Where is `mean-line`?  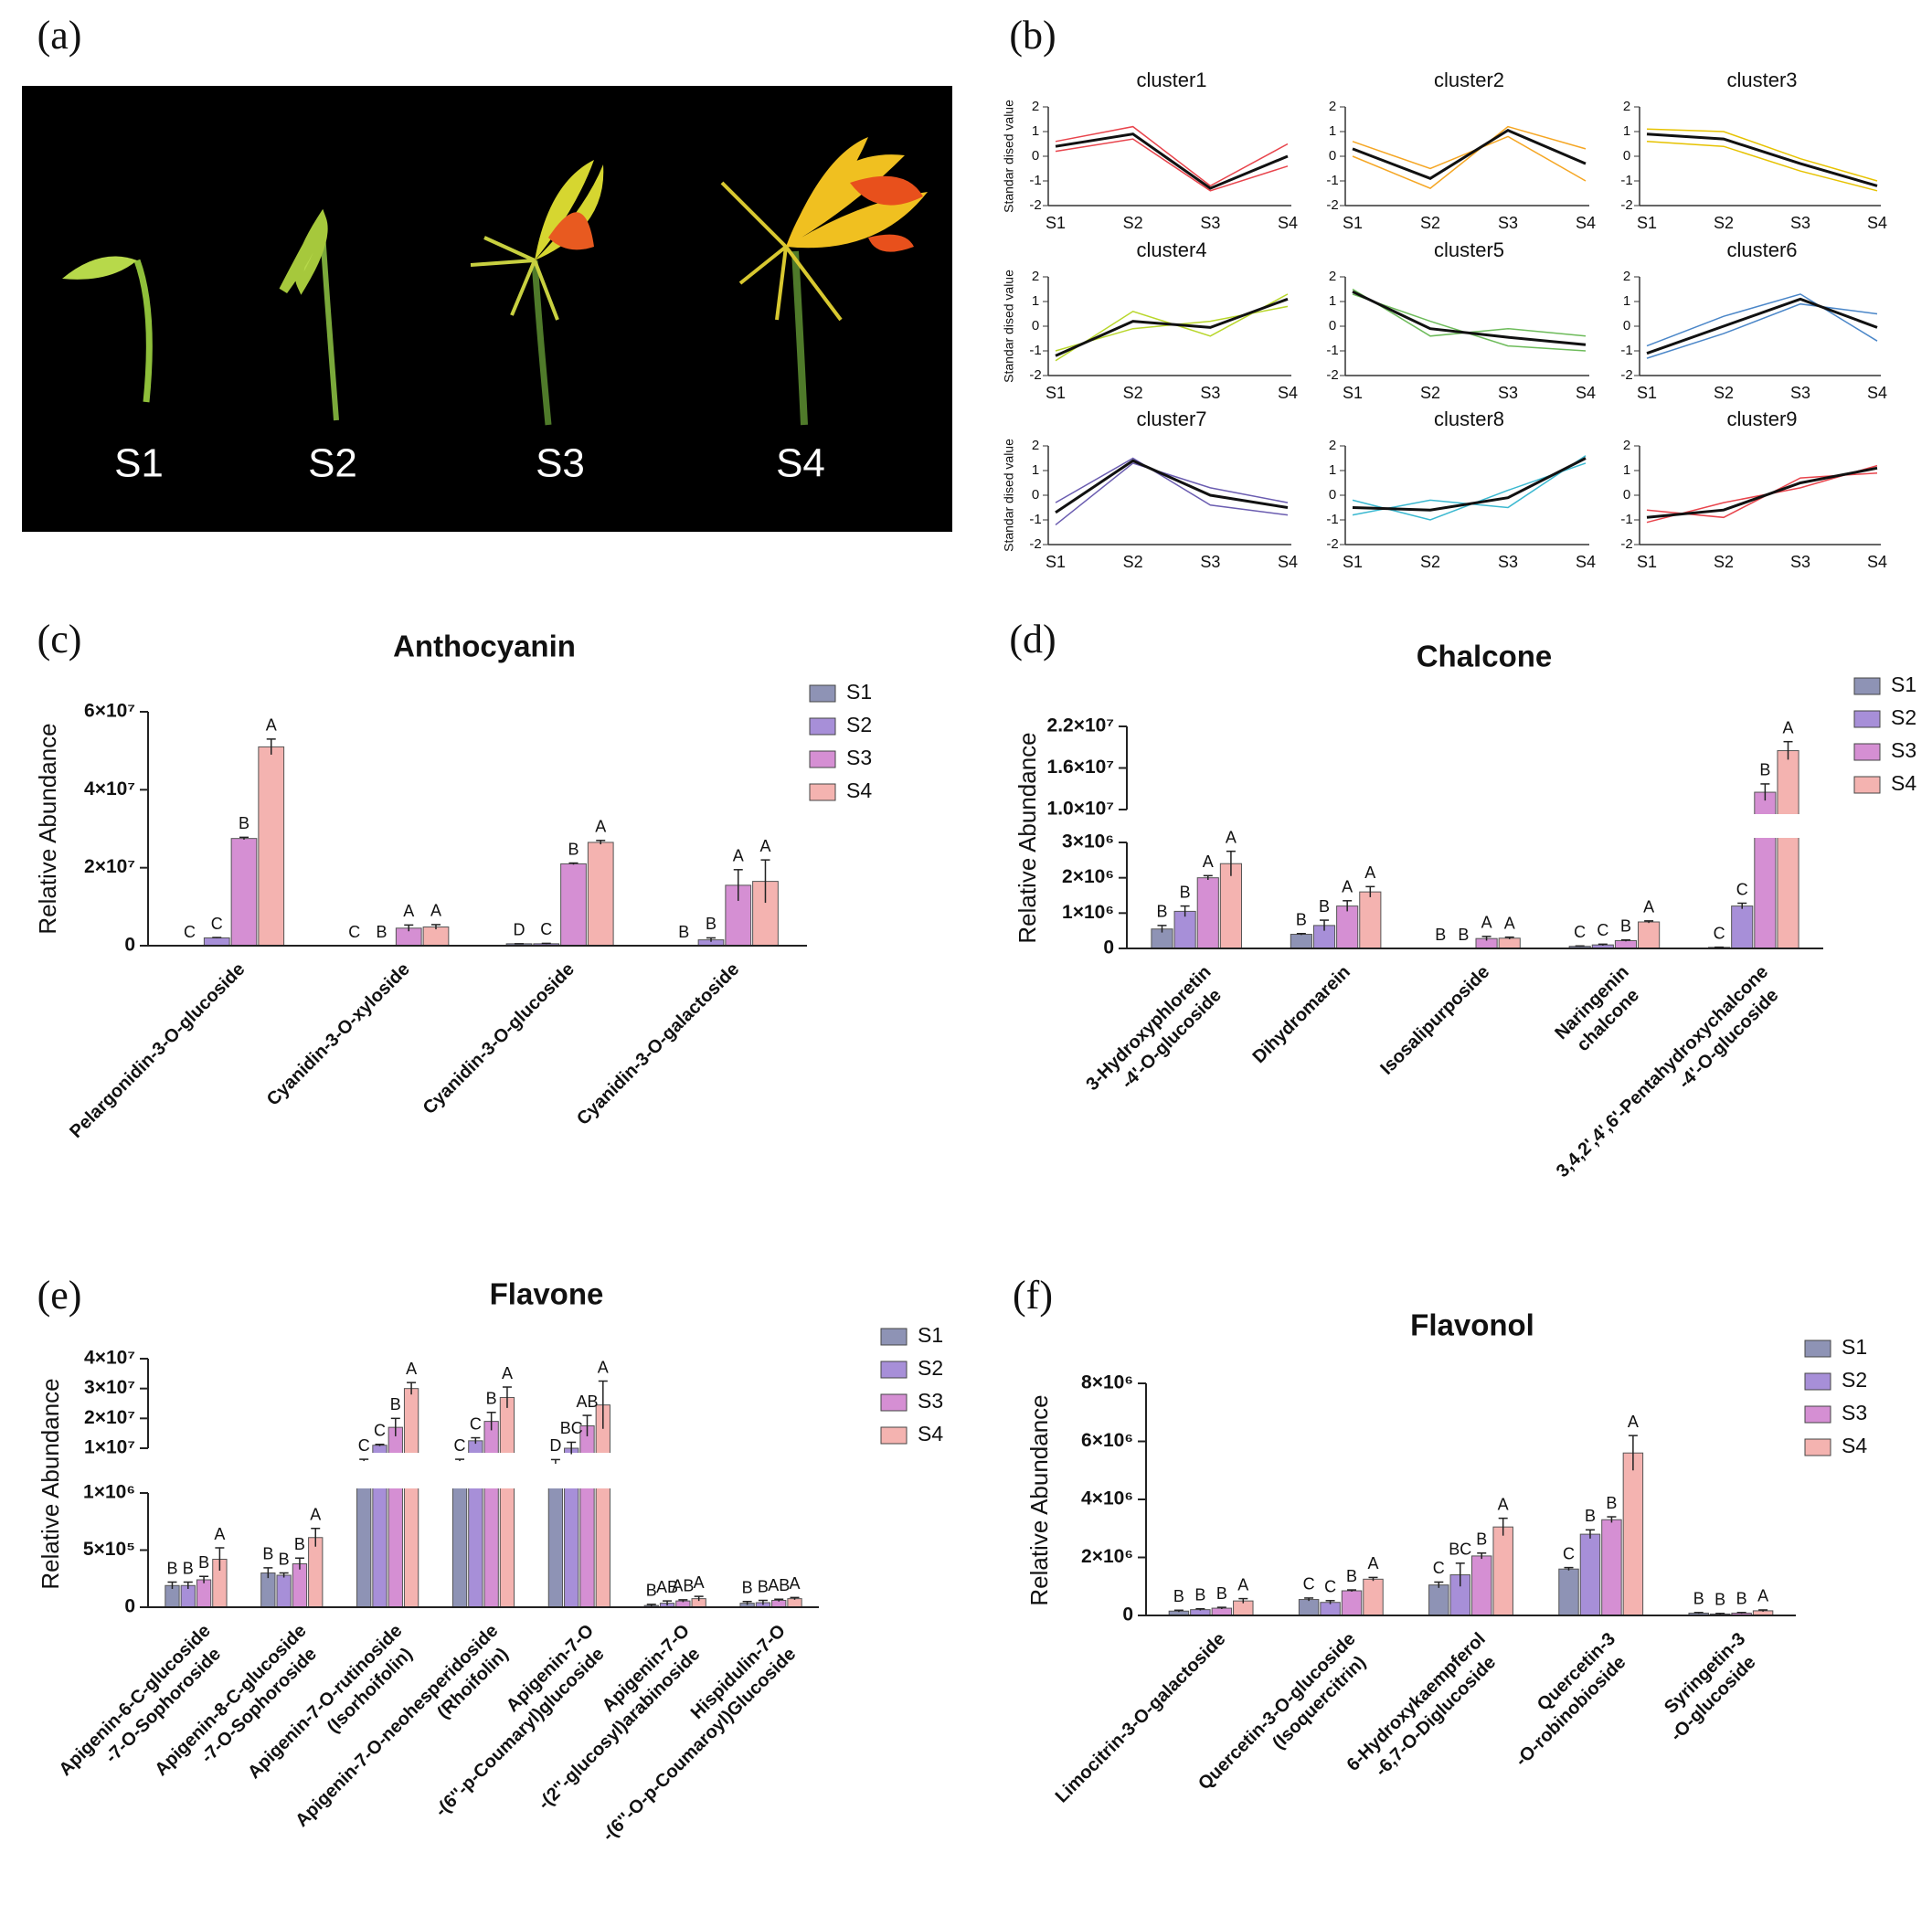
mean-line is located at coordinates (1469, 154).